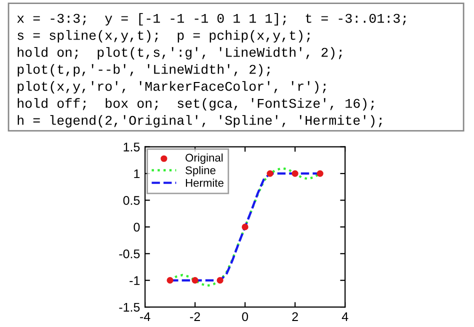 The width and height of the screenshot is (474, 327). Describe the element at coordinates (129, 253) in the screenshot. I see `y-tick-label: -0.5` at that location.